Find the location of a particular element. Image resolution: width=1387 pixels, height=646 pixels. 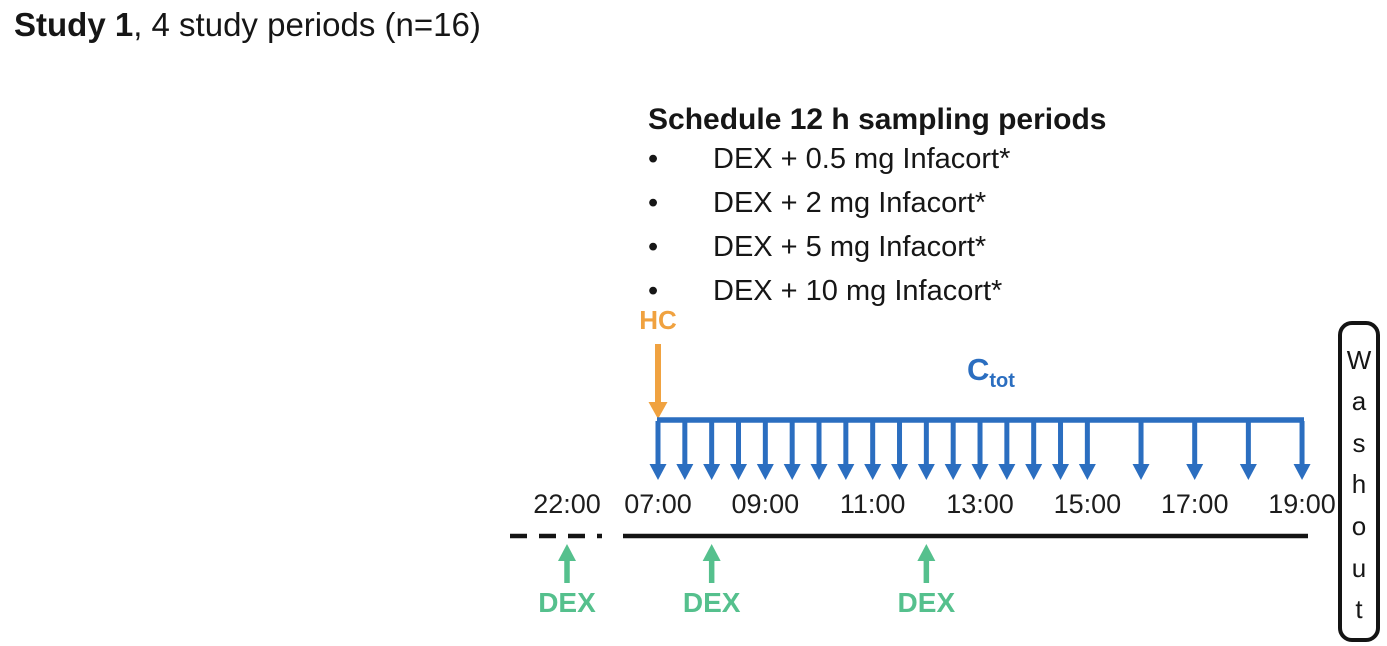

schedule-item-text: DEX + 10 mg Infacort* is located at coordinates (858, 291).